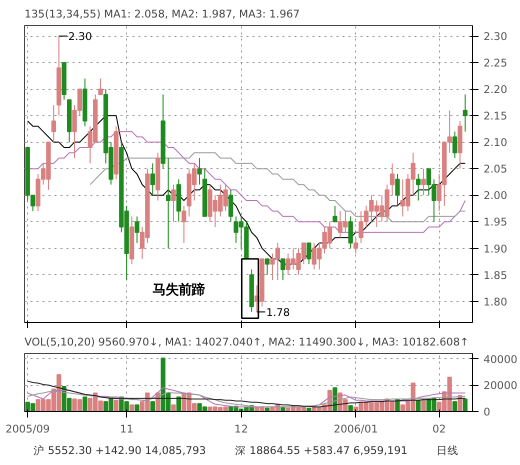 This screenshot has height=465, width=520. I want to click on y-tick-label: 2.00, so click(496, 195).